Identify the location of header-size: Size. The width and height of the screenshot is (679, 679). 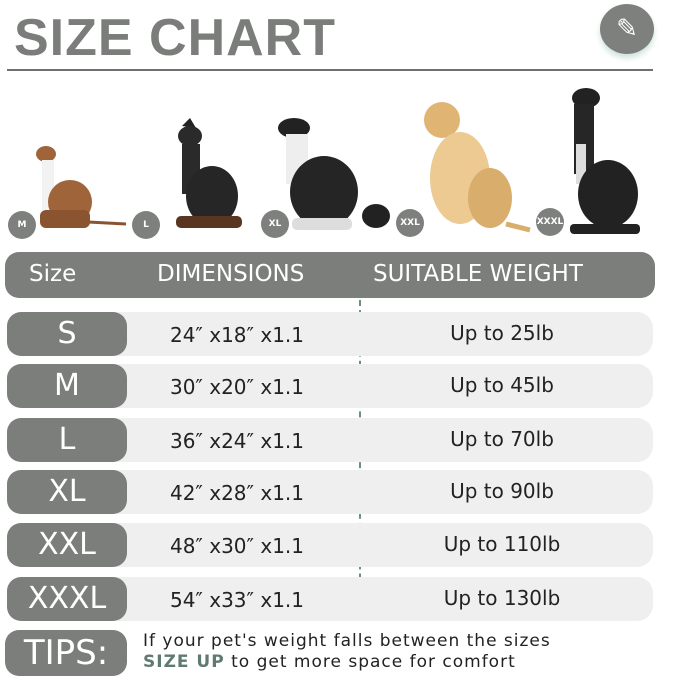
(53, 274).